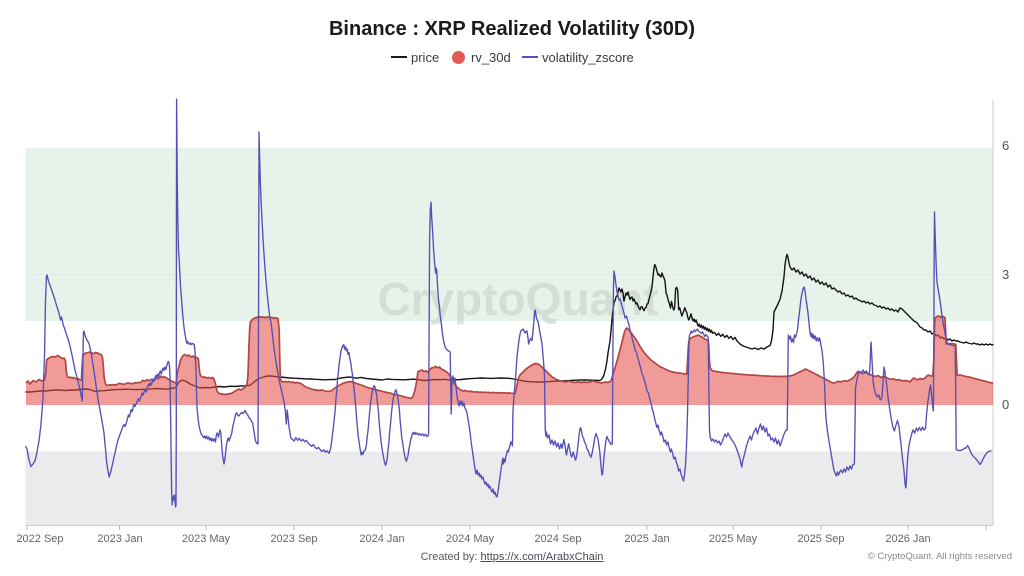  What do you see at coordinates (517, 299) in the screenshot?
I see `svg-text: CryptoQuant` at bounding box center [517, 299].